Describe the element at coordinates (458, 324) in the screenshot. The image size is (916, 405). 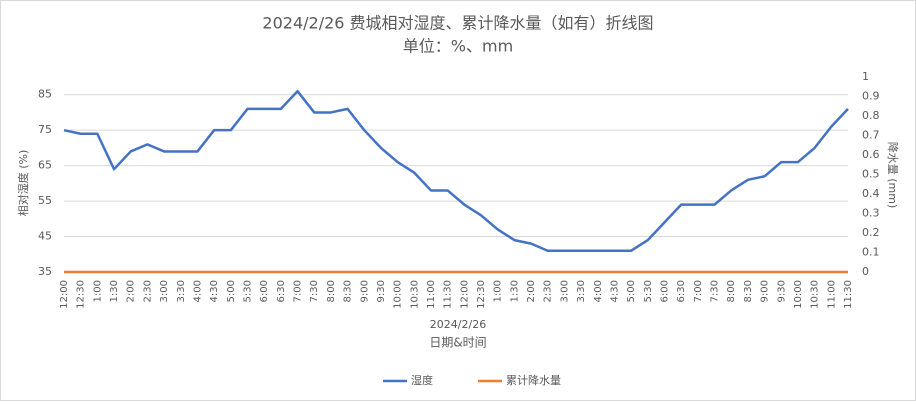
I see `x-group-label: 2024/2/26` at that location.